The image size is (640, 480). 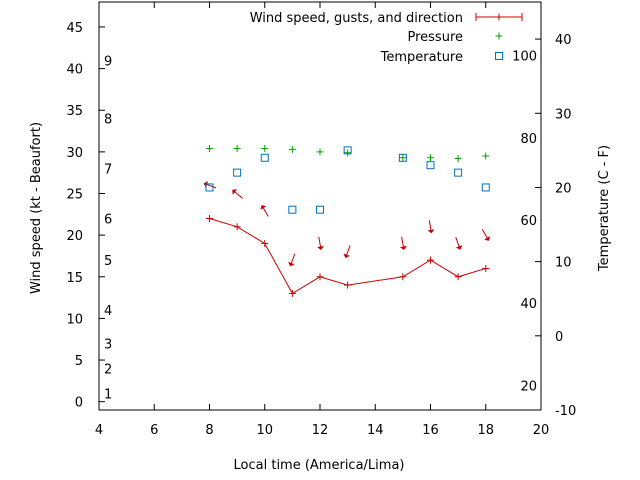 I want to click on fahrenheit-label: 20, so click(x=528, y=387).